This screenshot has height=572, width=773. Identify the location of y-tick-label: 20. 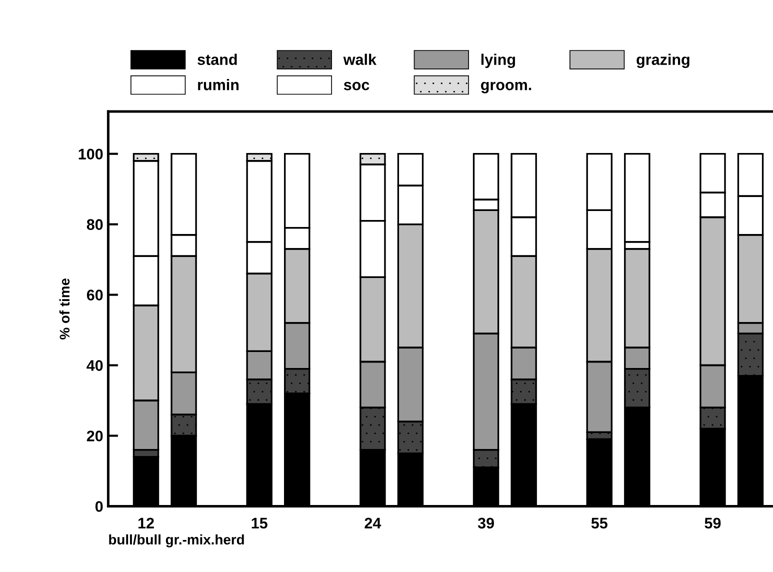
(94, 436).